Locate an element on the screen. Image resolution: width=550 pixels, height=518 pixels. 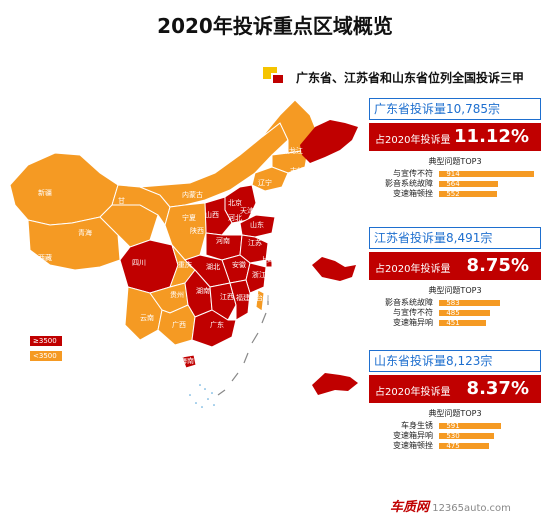
province-label: 山东 is located at coordinates (257, 224).